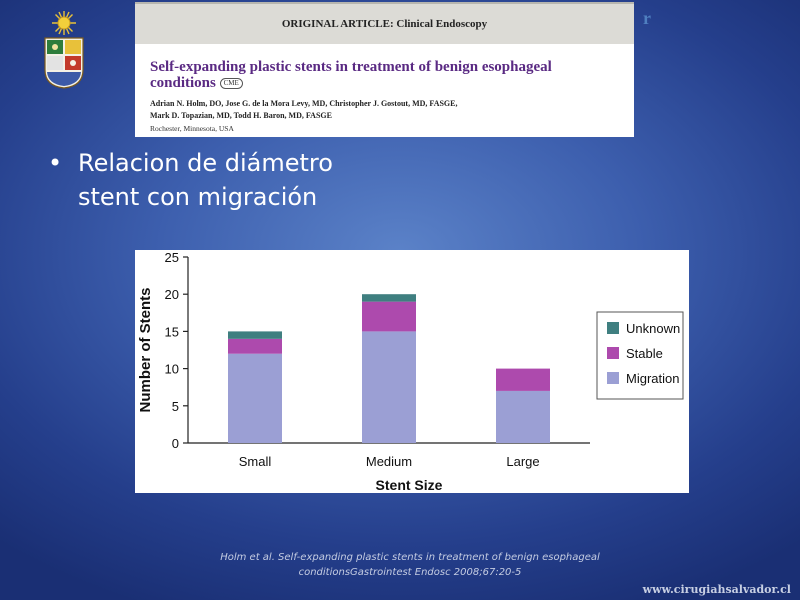 This screenshot has width=800, height=600. I want to click on y-tick-label: 15, so click(172, 331).